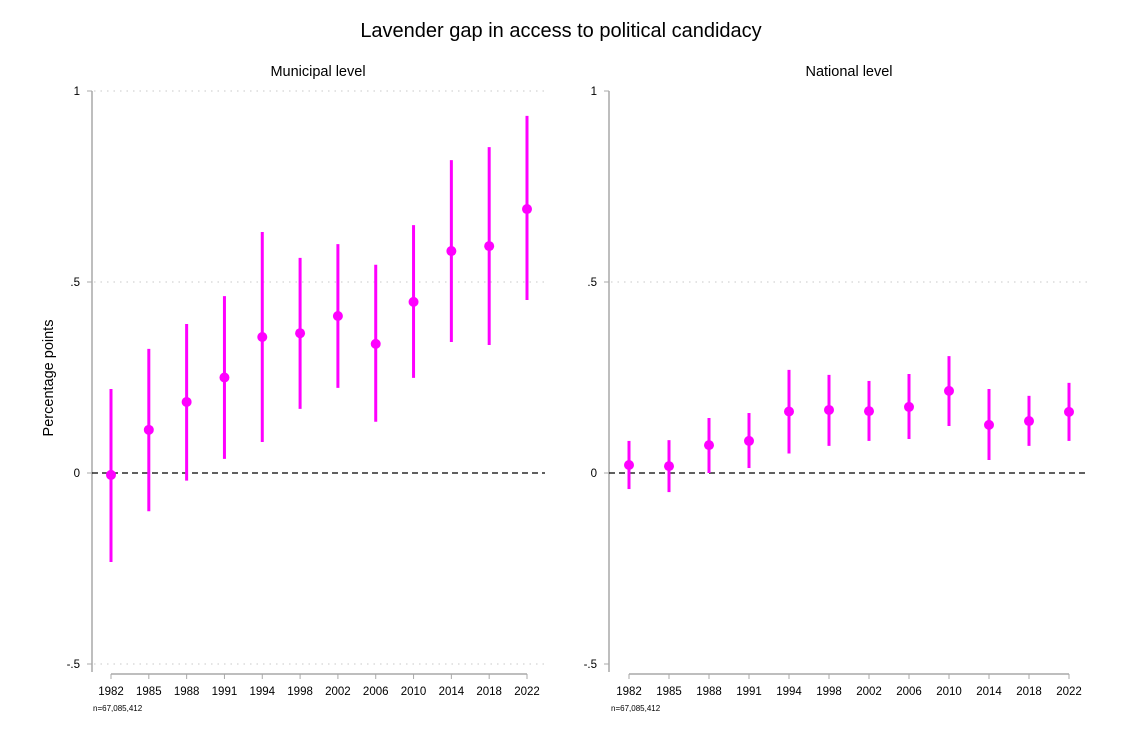 This screenshot has height=748, width=1122. What do you see at coordinates (49, 378) in the screenshot?
I see `y-axis-label: Percentage points` at bounding box center [49, 378].